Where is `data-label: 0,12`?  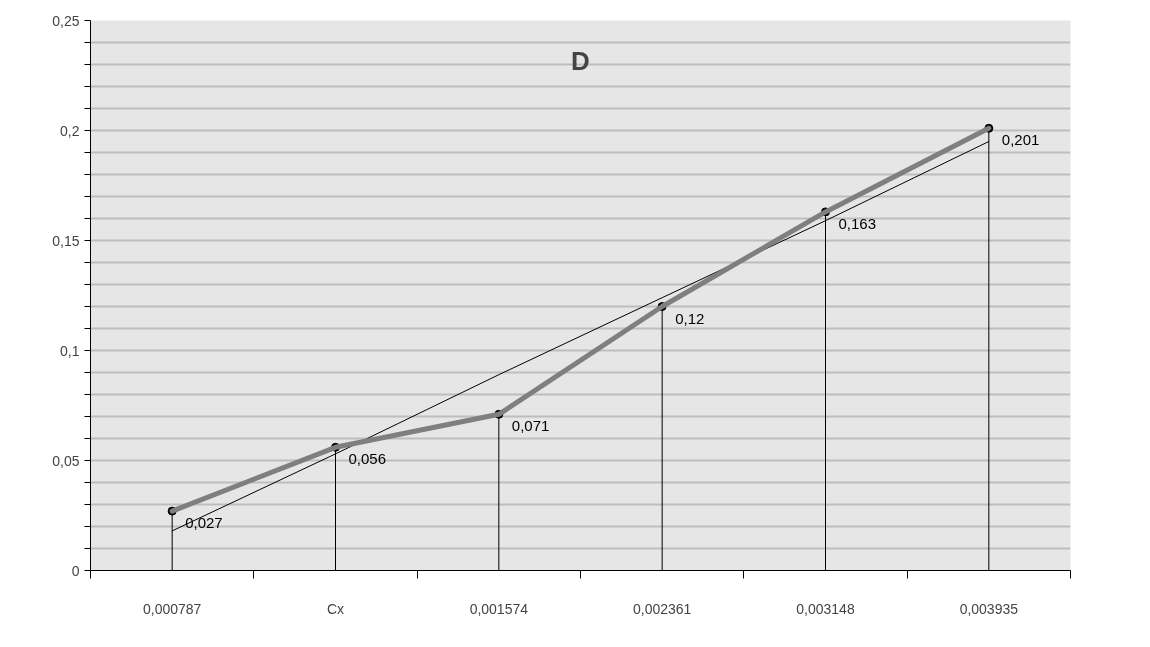 data-label: 0,12 is located at coordinates (690, 318).